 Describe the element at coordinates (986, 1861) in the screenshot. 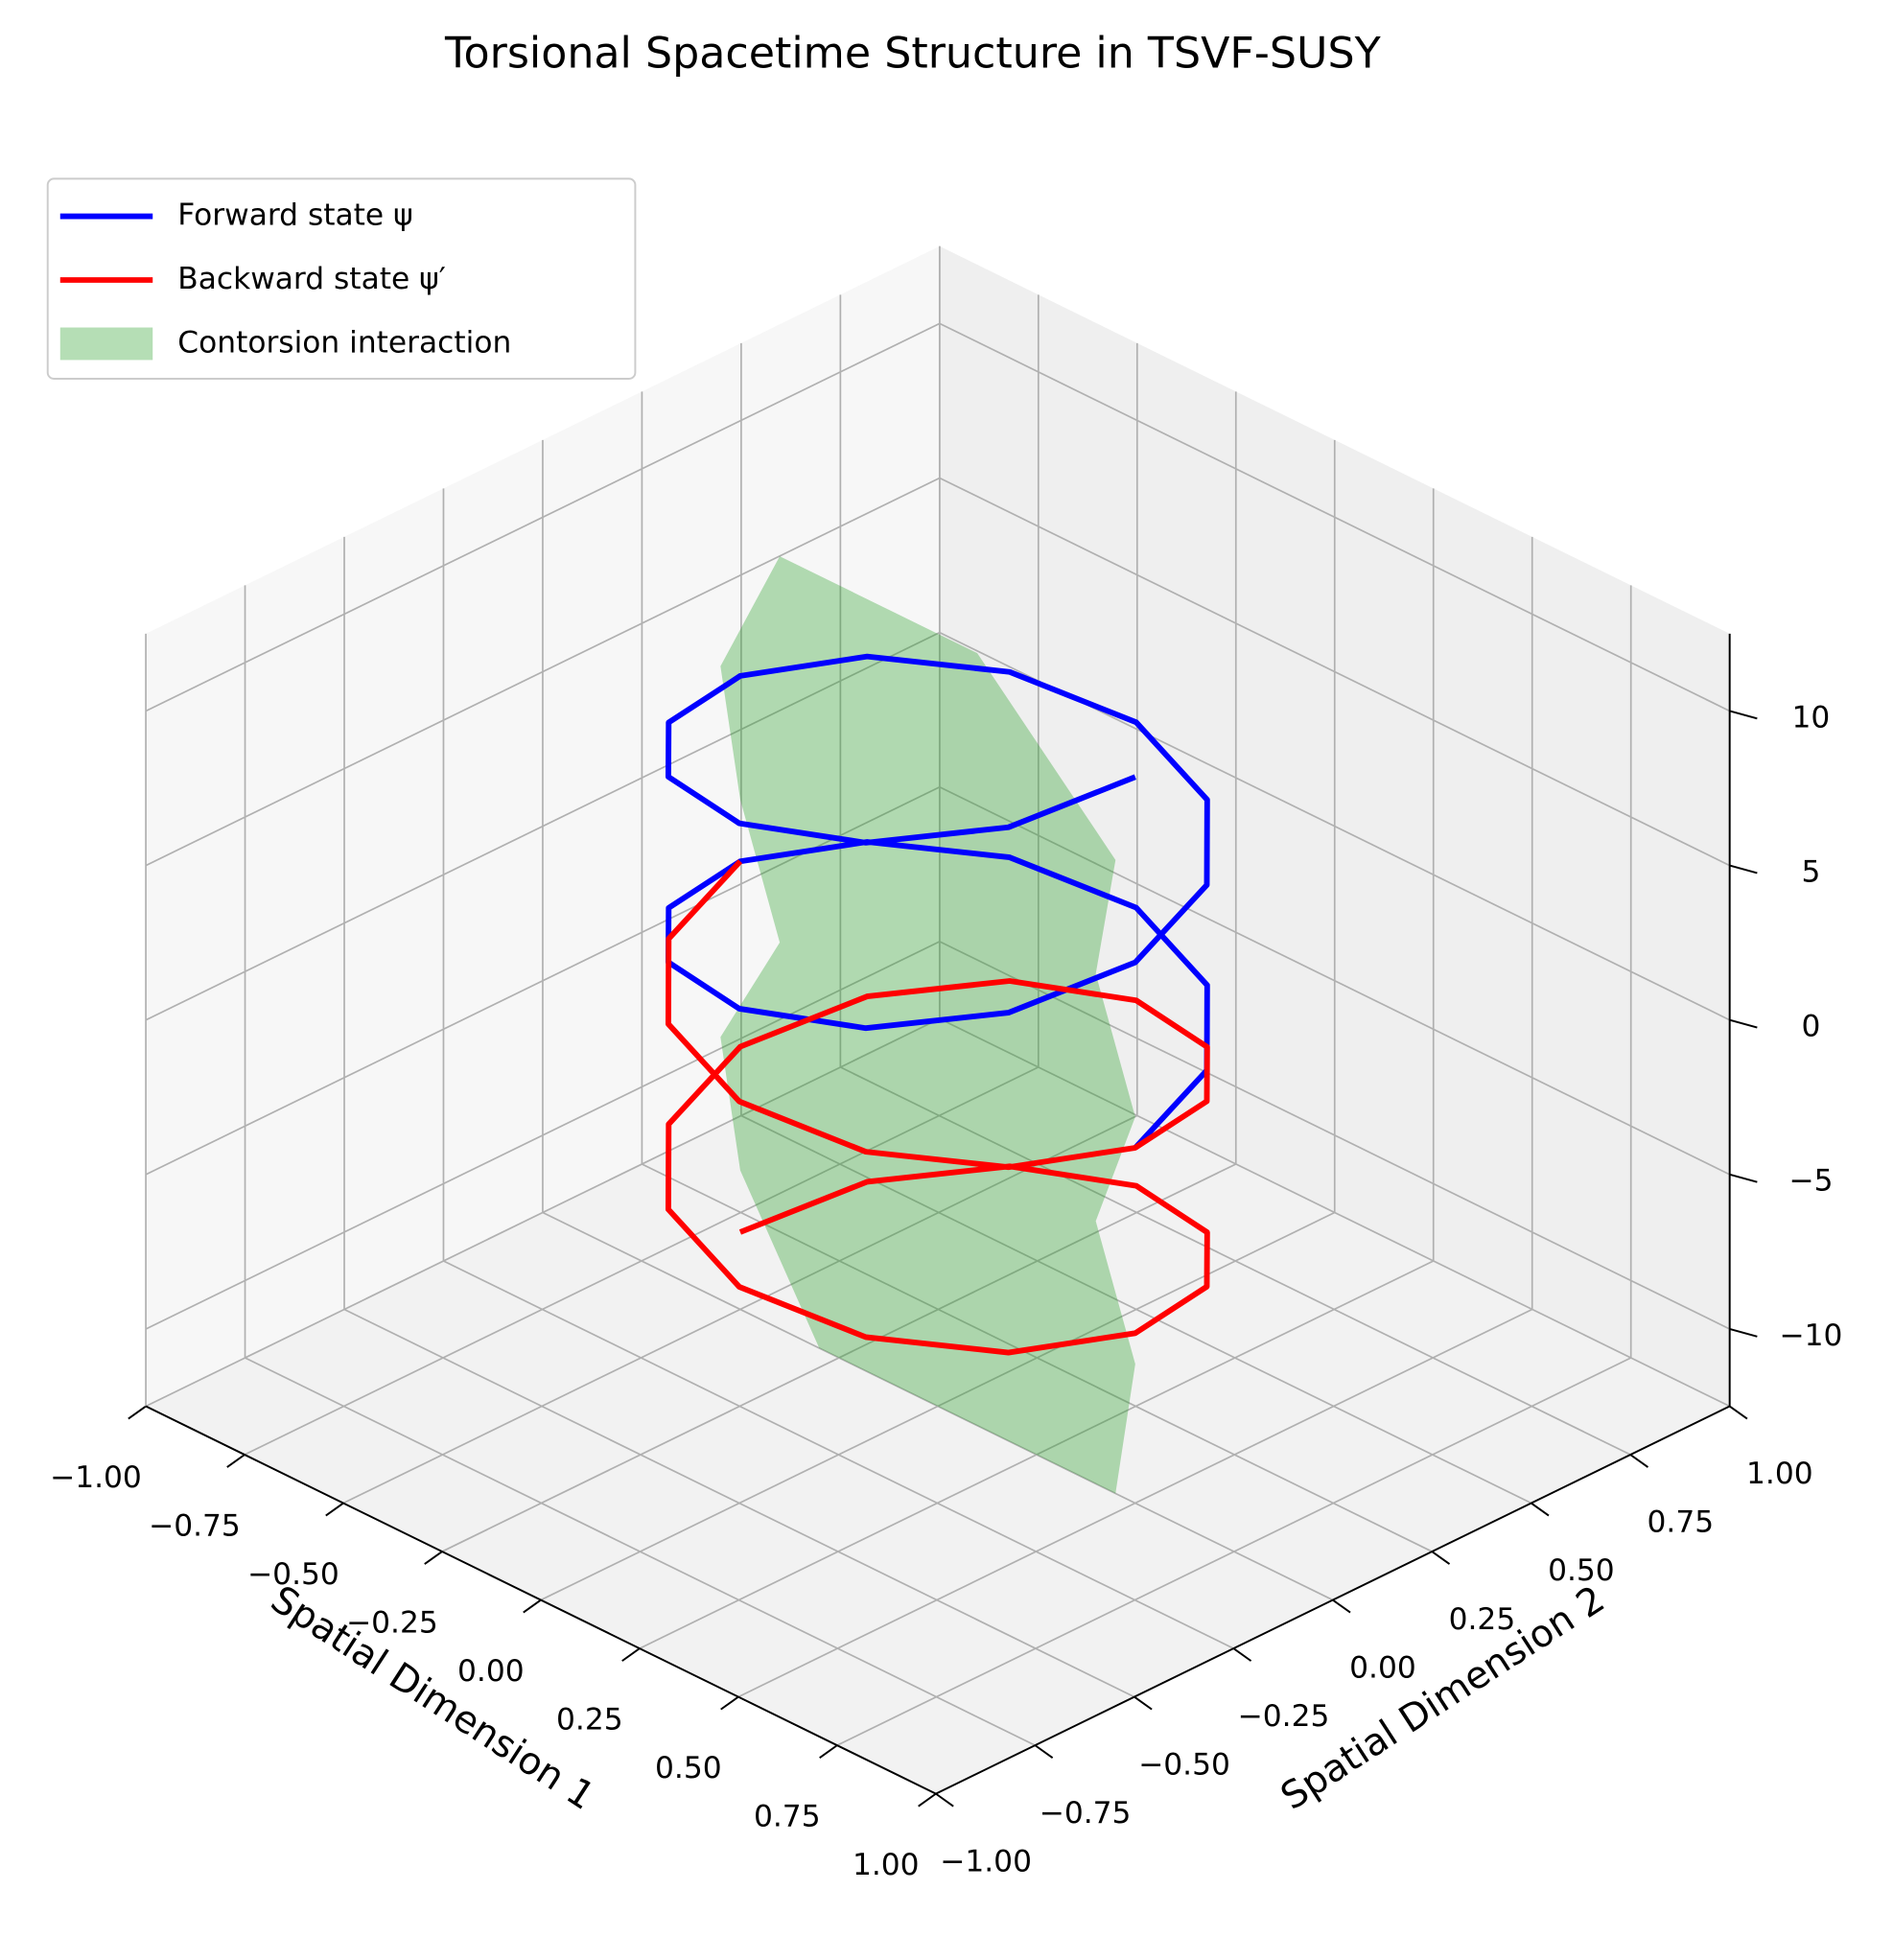

I see `y-tick-label: −1.00` at that location.